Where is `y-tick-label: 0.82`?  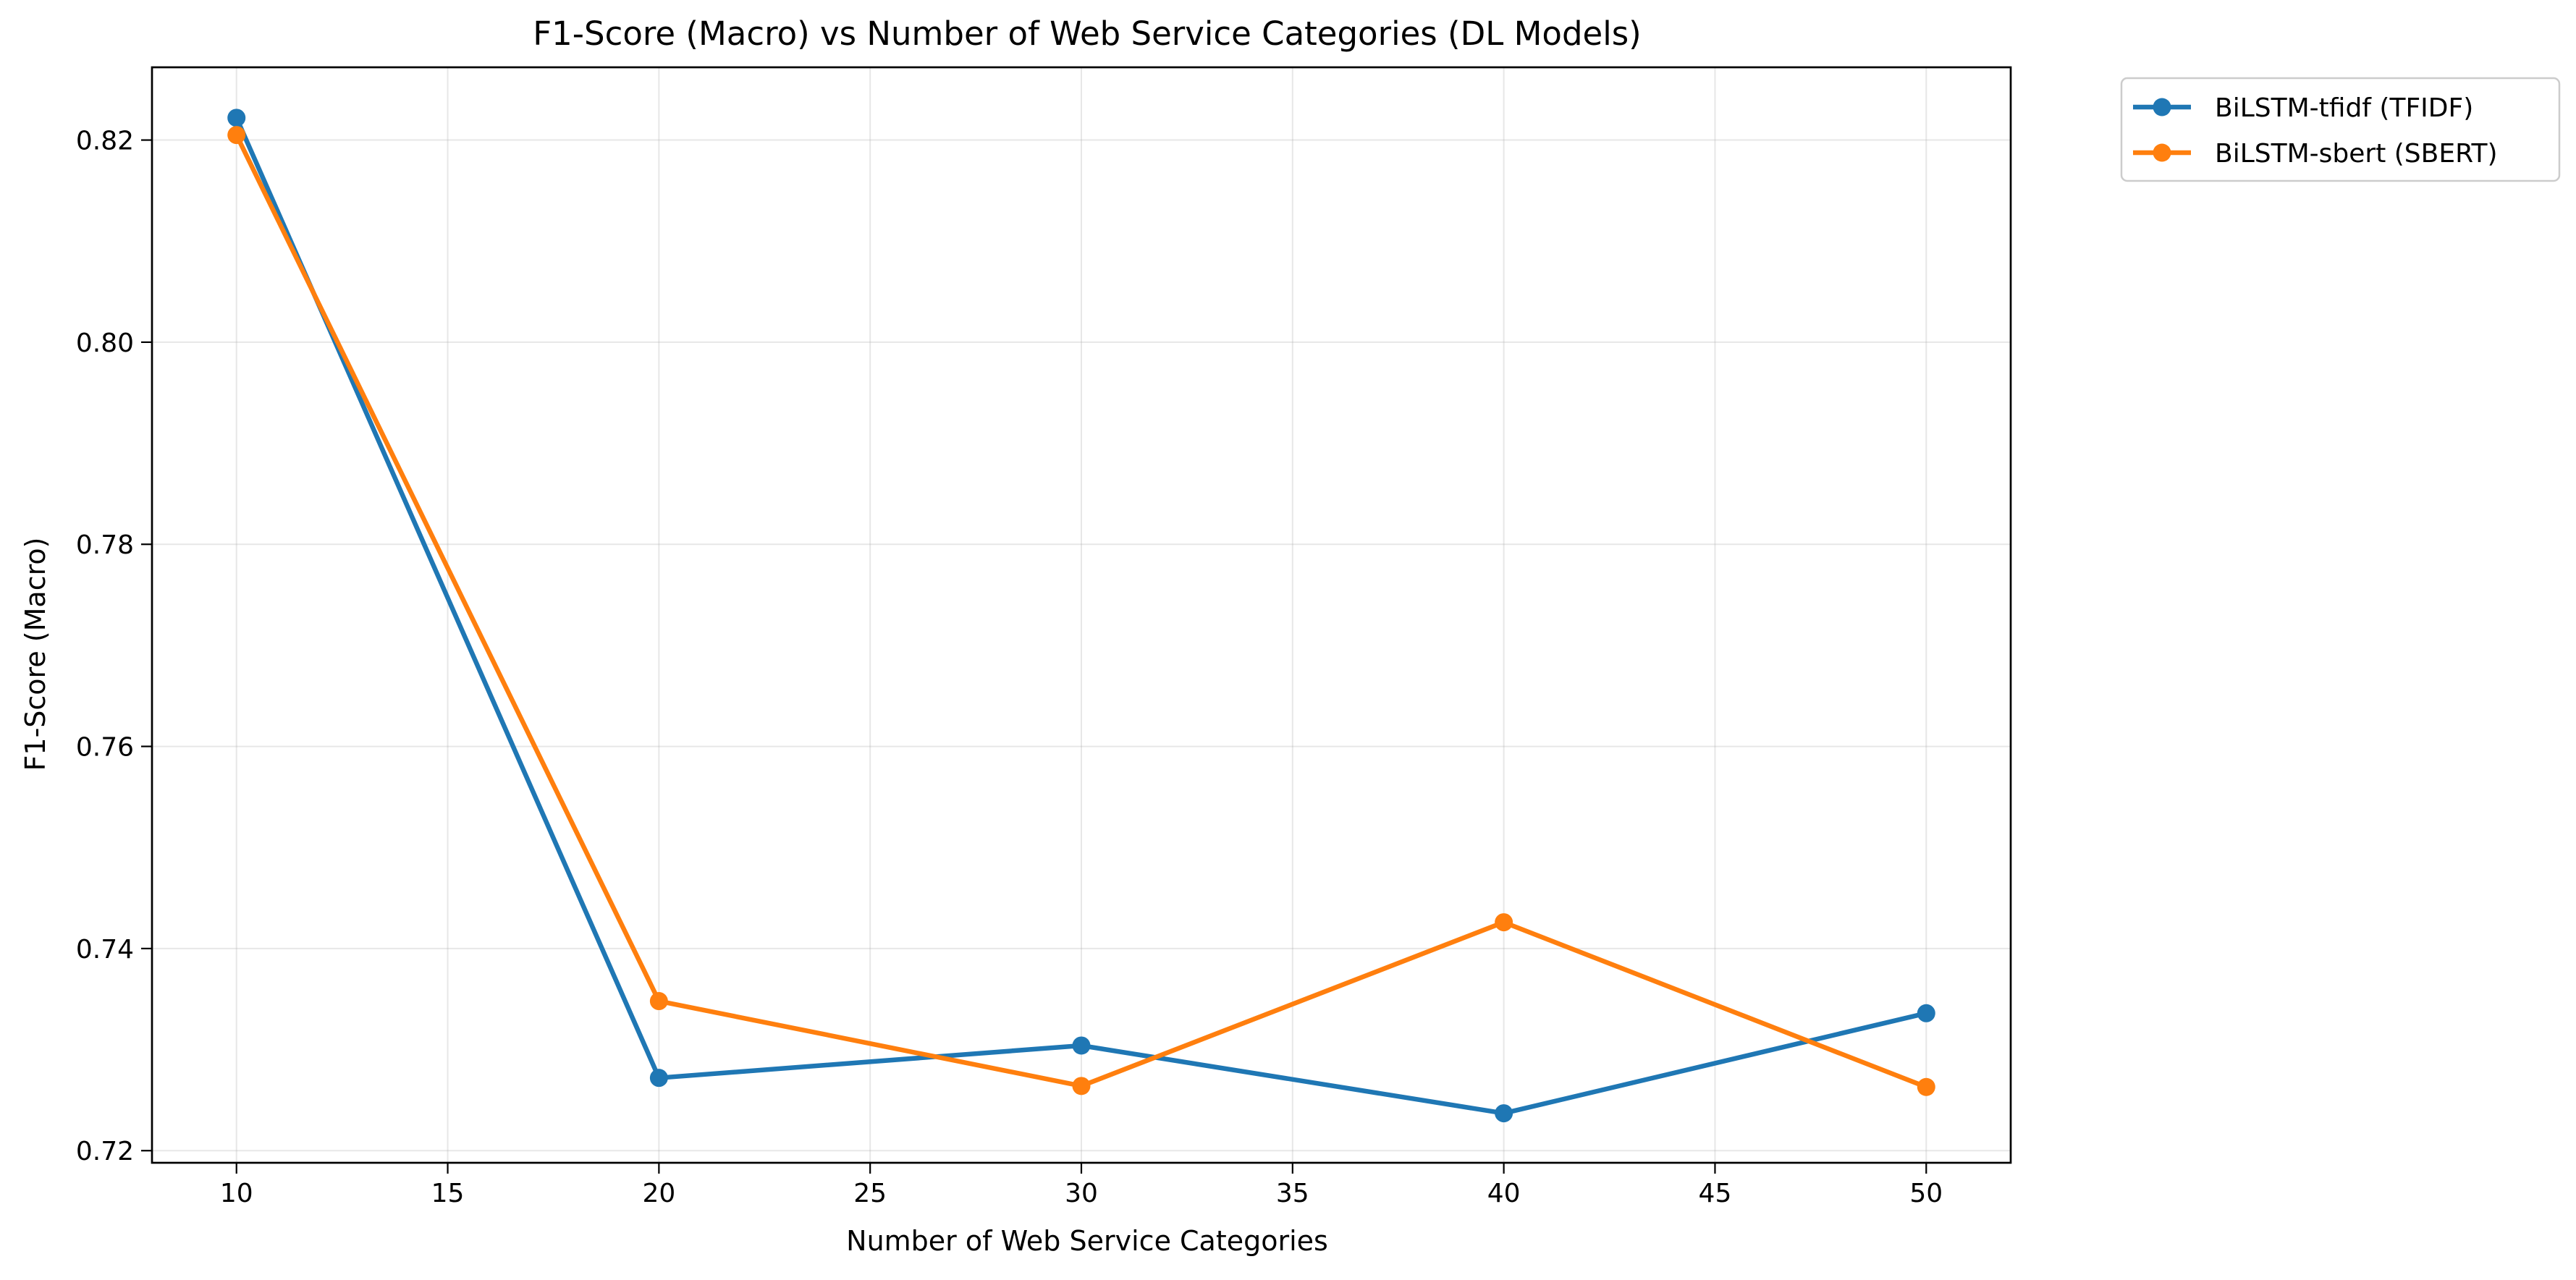
y-tick-label: 0.82 is located at coordinates (105, 142).